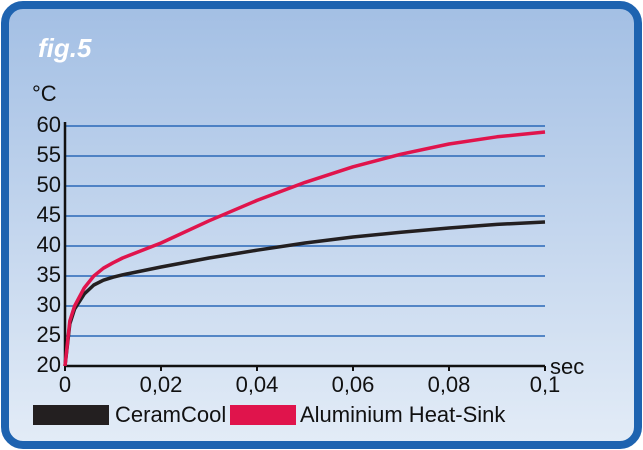 Image resolution: width=643 pixels, height=450 pixels. I want to click on x-tick-label: 0,04, so click(257, 384).